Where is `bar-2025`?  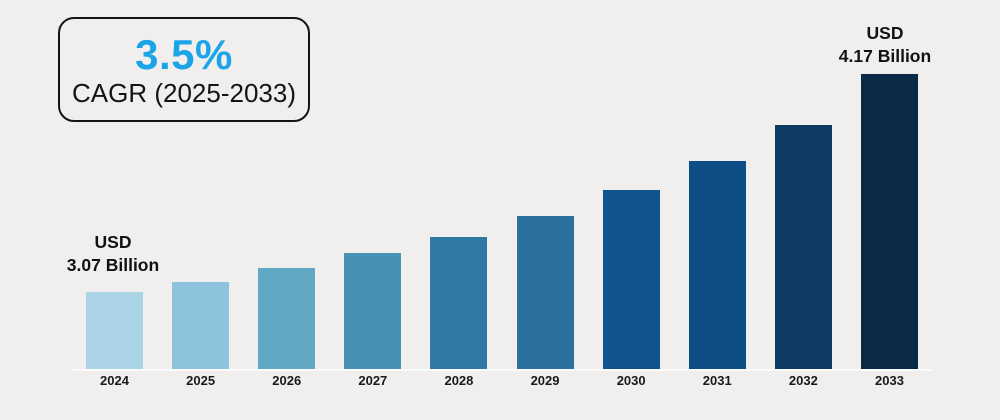
bar-2025 is located at coordinates (201, 325).